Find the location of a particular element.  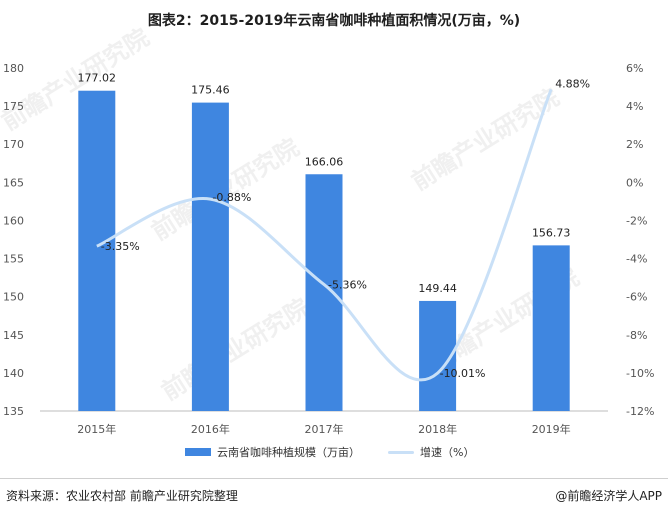

legend-bar-label: 云南省咖啡种植规模（万亩） is located at coordinates (288, 452).